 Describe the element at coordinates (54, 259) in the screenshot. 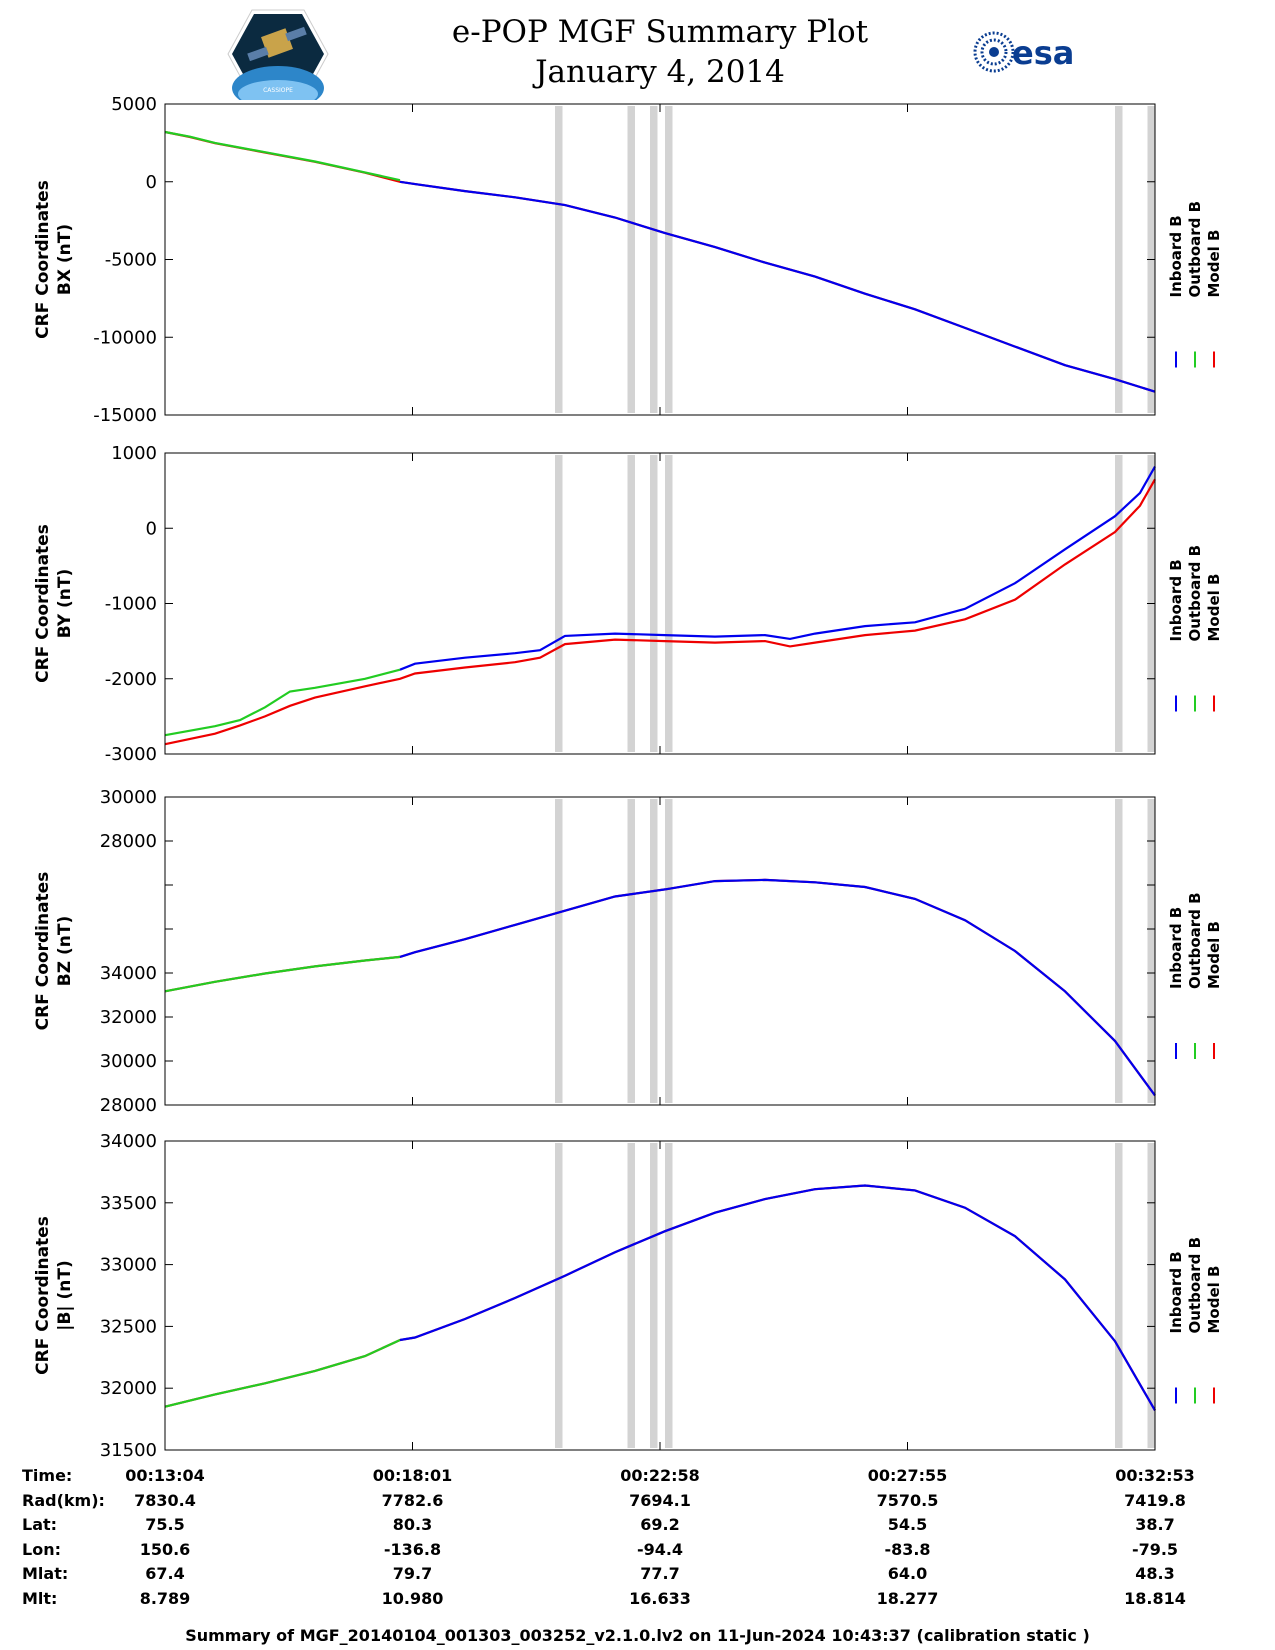

I see `y-axis-label: CRF Coordinates BX (nT)` at that location.